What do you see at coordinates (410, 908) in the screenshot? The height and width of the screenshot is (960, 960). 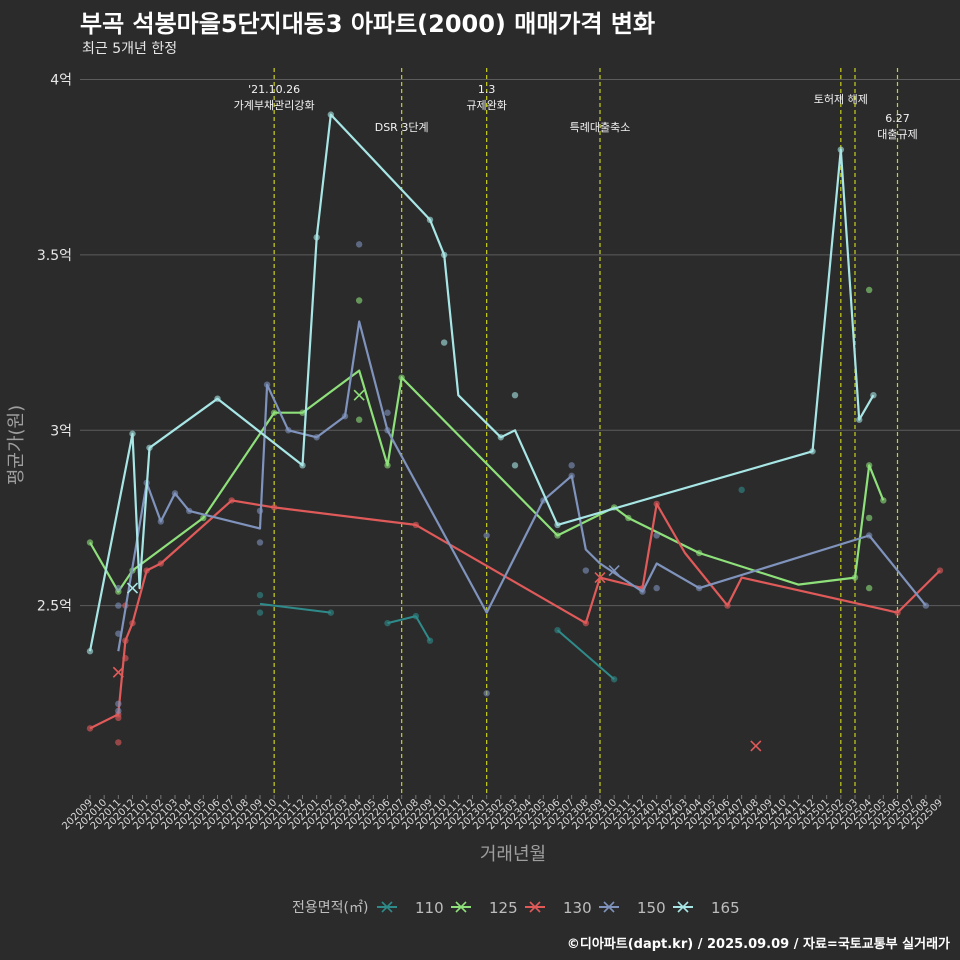 I see `legend-item-110: 110` at bounding box center [410, 908].